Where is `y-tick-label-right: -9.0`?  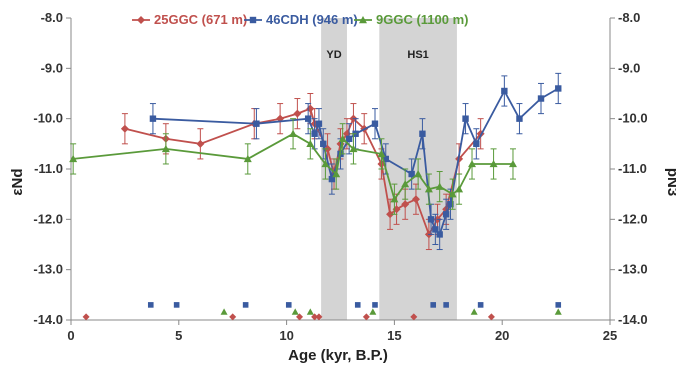 y-tick-label-right: -9.0 is located at coordinates (629, 67).